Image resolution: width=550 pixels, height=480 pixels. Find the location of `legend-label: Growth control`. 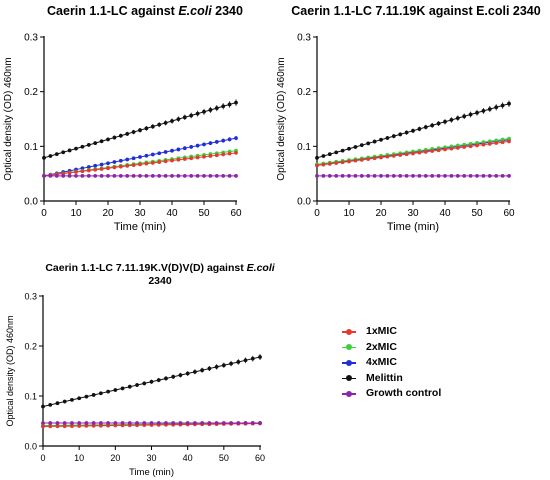

legend-label: Growth control is located at coordinates (404, 393).